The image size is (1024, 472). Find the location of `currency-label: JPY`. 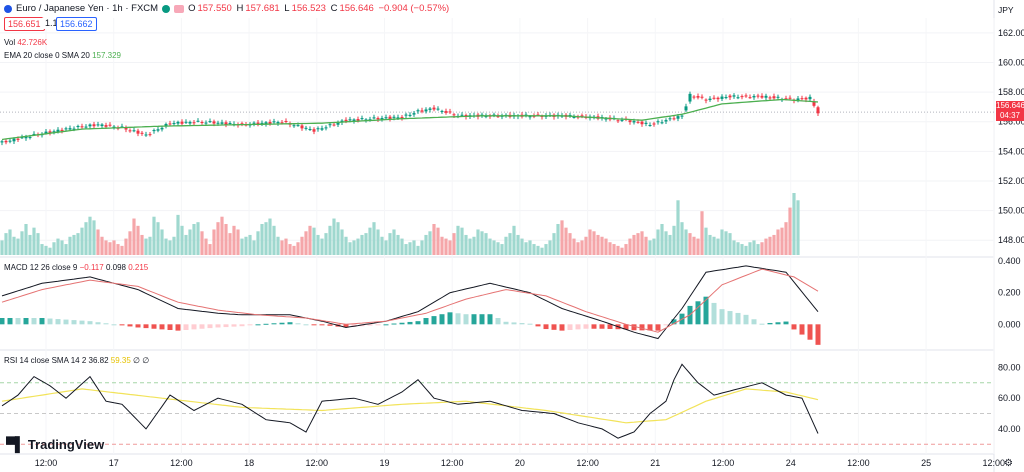

currency-label: JPY is located at coordinates (1006, 10).